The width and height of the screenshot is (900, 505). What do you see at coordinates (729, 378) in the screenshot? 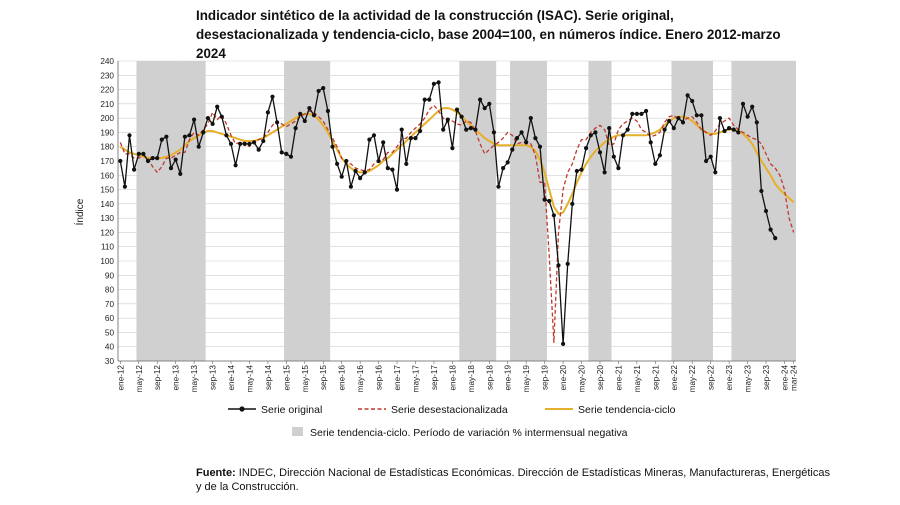
I see `x-tick-label: ene-23` at bounding box center [729, 378].